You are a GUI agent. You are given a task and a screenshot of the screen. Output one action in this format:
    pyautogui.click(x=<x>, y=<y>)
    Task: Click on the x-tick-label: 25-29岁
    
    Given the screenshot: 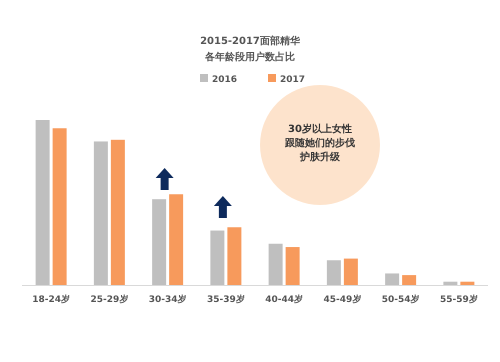 What is the action you would take?
    pyautogui.click(x=109, y=299)
    